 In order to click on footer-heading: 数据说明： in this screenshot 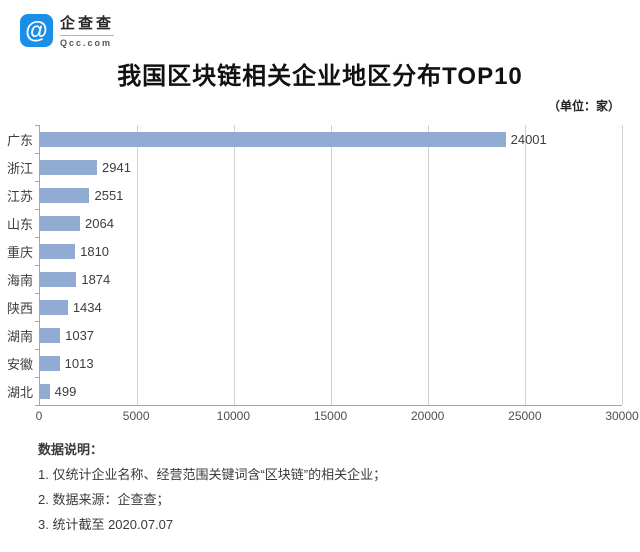, I will do `click(71, 449)`.